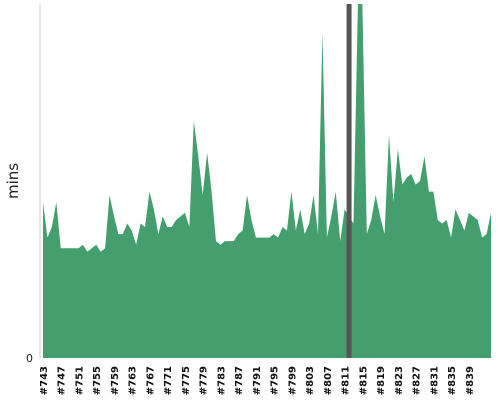 The height and width of the screenshot is (400, 500). What do you see at coordinates (79, 380) in the screenshot?
I see `x-tick-label: #751` at bounding box center [79, 380].